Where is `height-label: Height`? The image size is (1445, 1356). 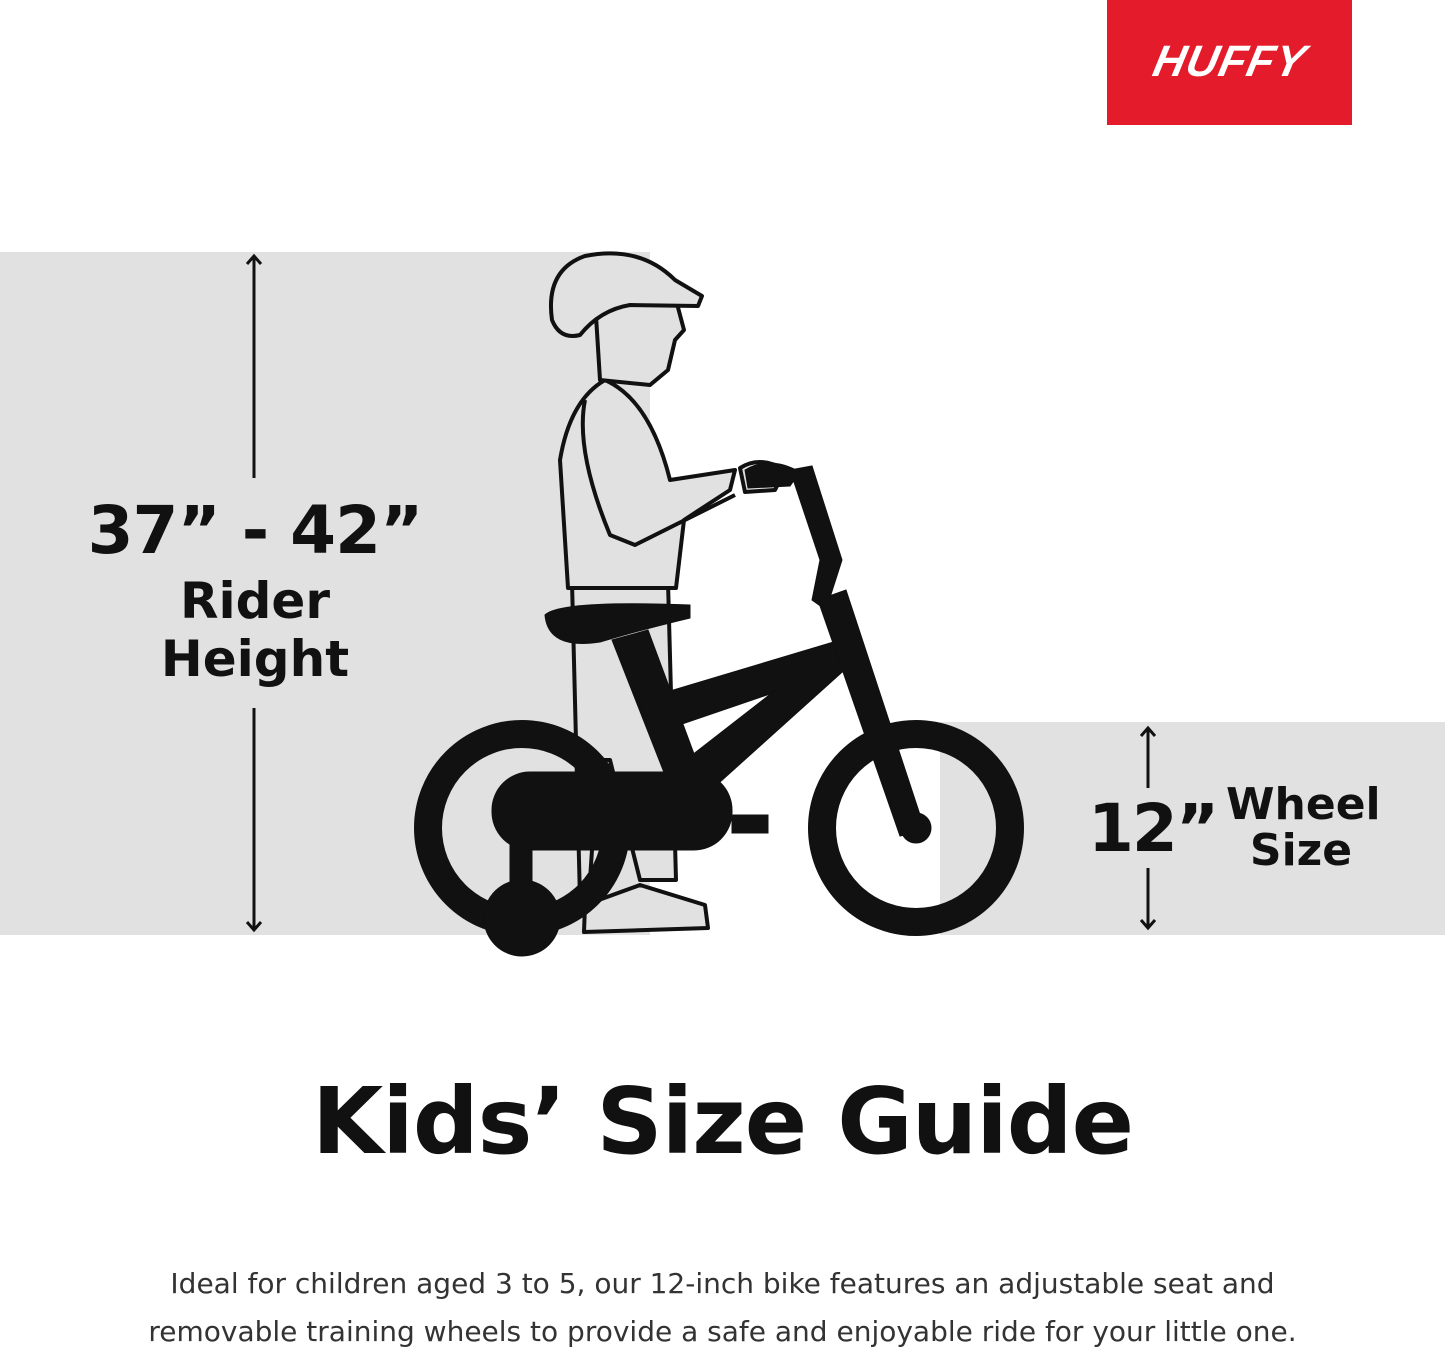 height-label: Height is located at coordinates (255, 659).